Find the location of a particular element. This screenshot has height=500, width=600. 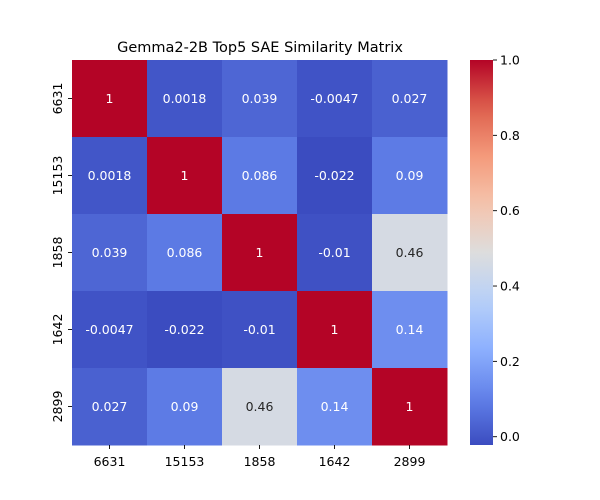

x-tick-label: 2899 is located at coordinates (410, 461).